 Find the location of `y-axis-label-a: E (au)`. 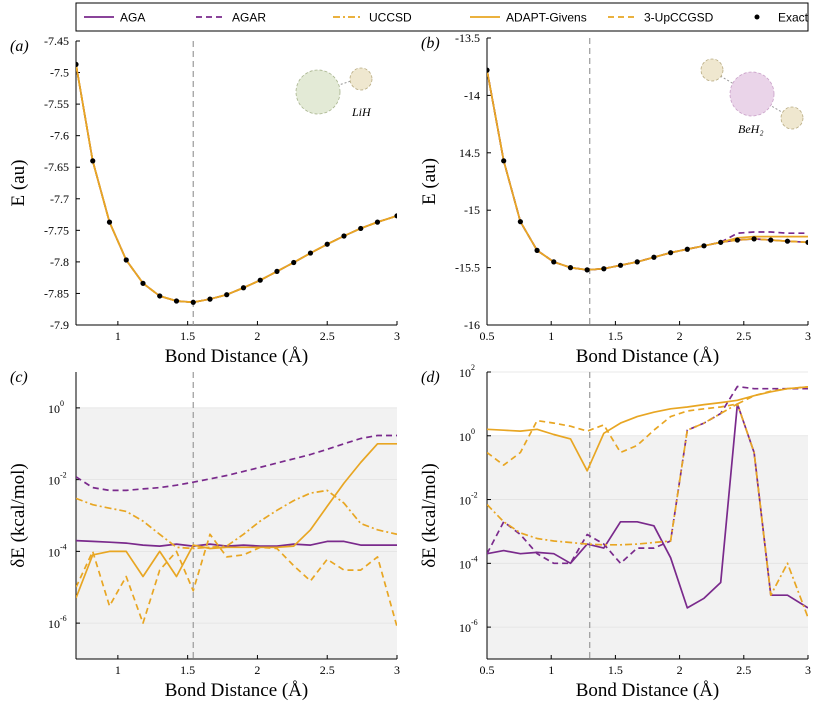

y-axis-label-a: E (au) is located at coordinates (18, 183).